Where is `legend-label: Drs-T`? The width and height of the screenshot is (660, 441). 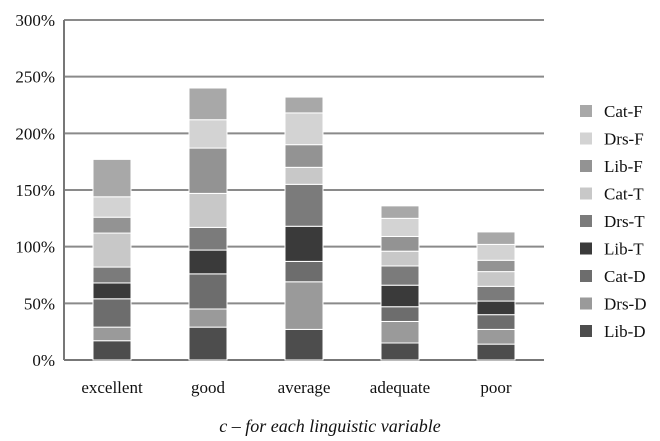
legend-label: Drs-T is located at coordinates (624, 221).